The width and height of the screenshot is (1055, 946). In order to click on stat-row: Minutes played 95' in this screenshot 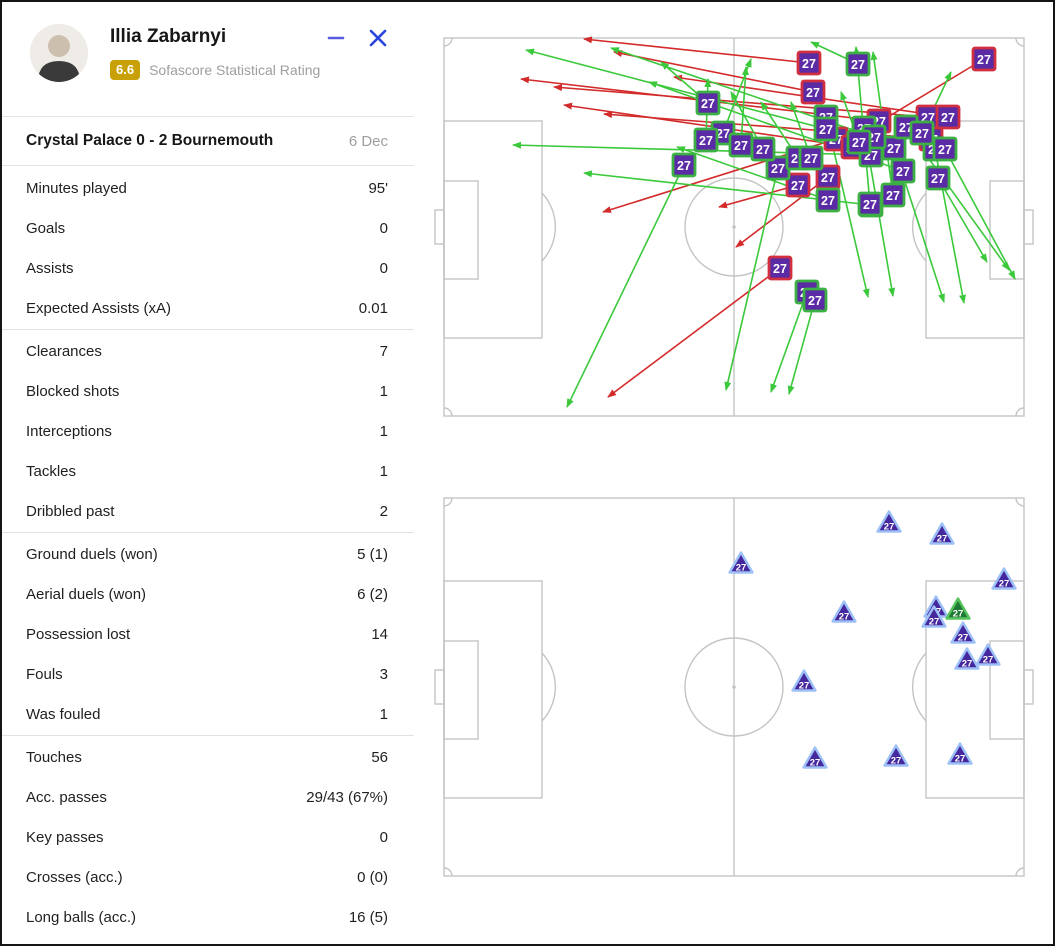, I will do `click(208, 188)`.